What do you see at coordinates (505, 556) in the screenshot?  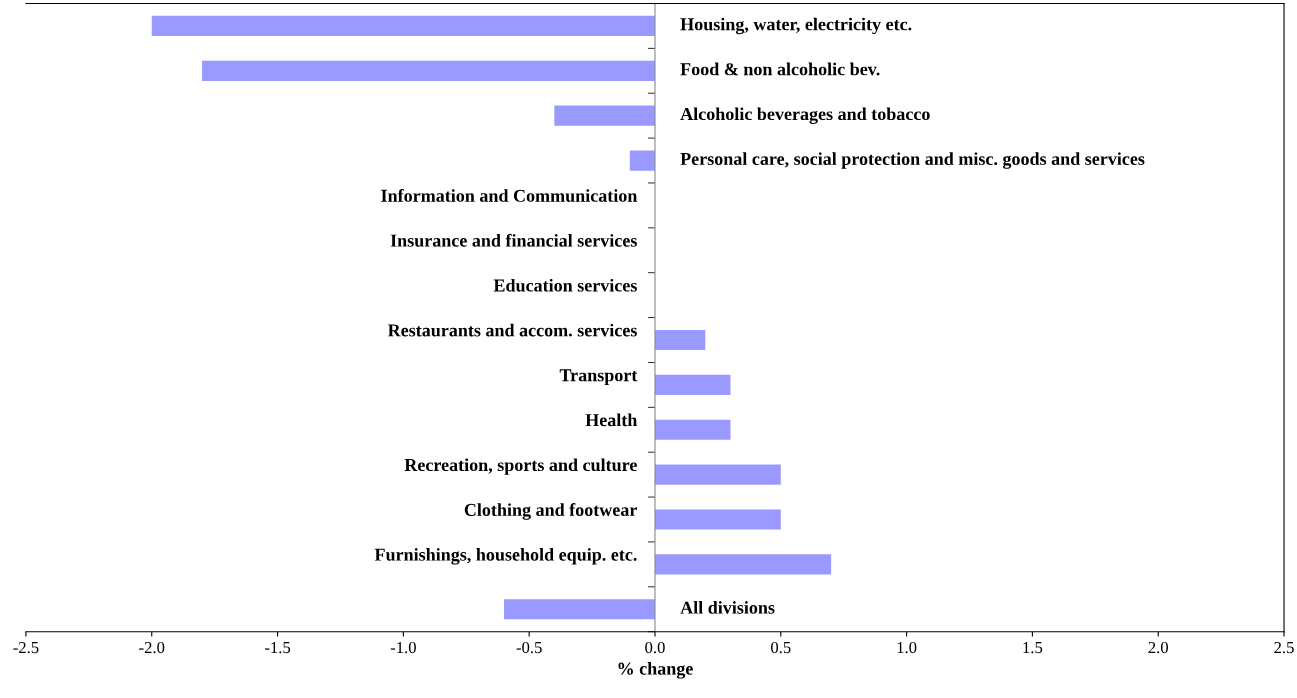 I see `y-tick-label: Furnishings, household equip. etc.` at bounding box center [505, 556].